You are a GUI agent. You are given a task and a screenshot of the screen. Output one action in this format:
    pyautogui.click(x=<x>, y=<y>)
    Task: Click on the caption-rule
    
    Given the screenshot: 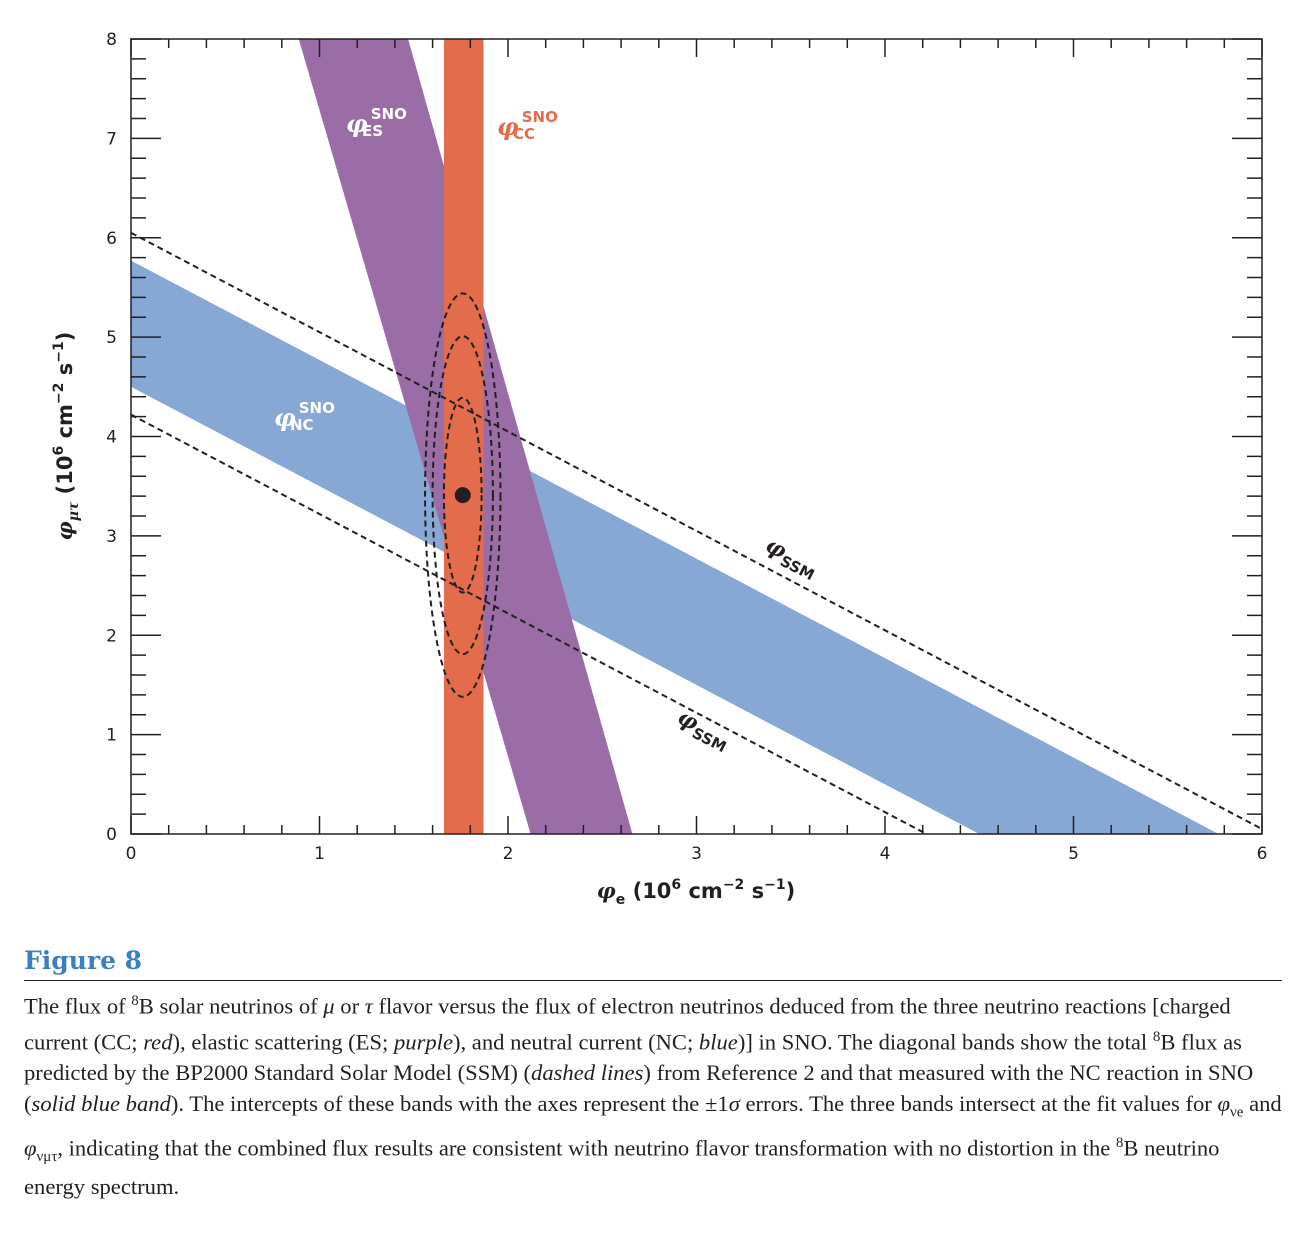 What is the action you would take?
    pyautogui.click(x=653, y=980)
    